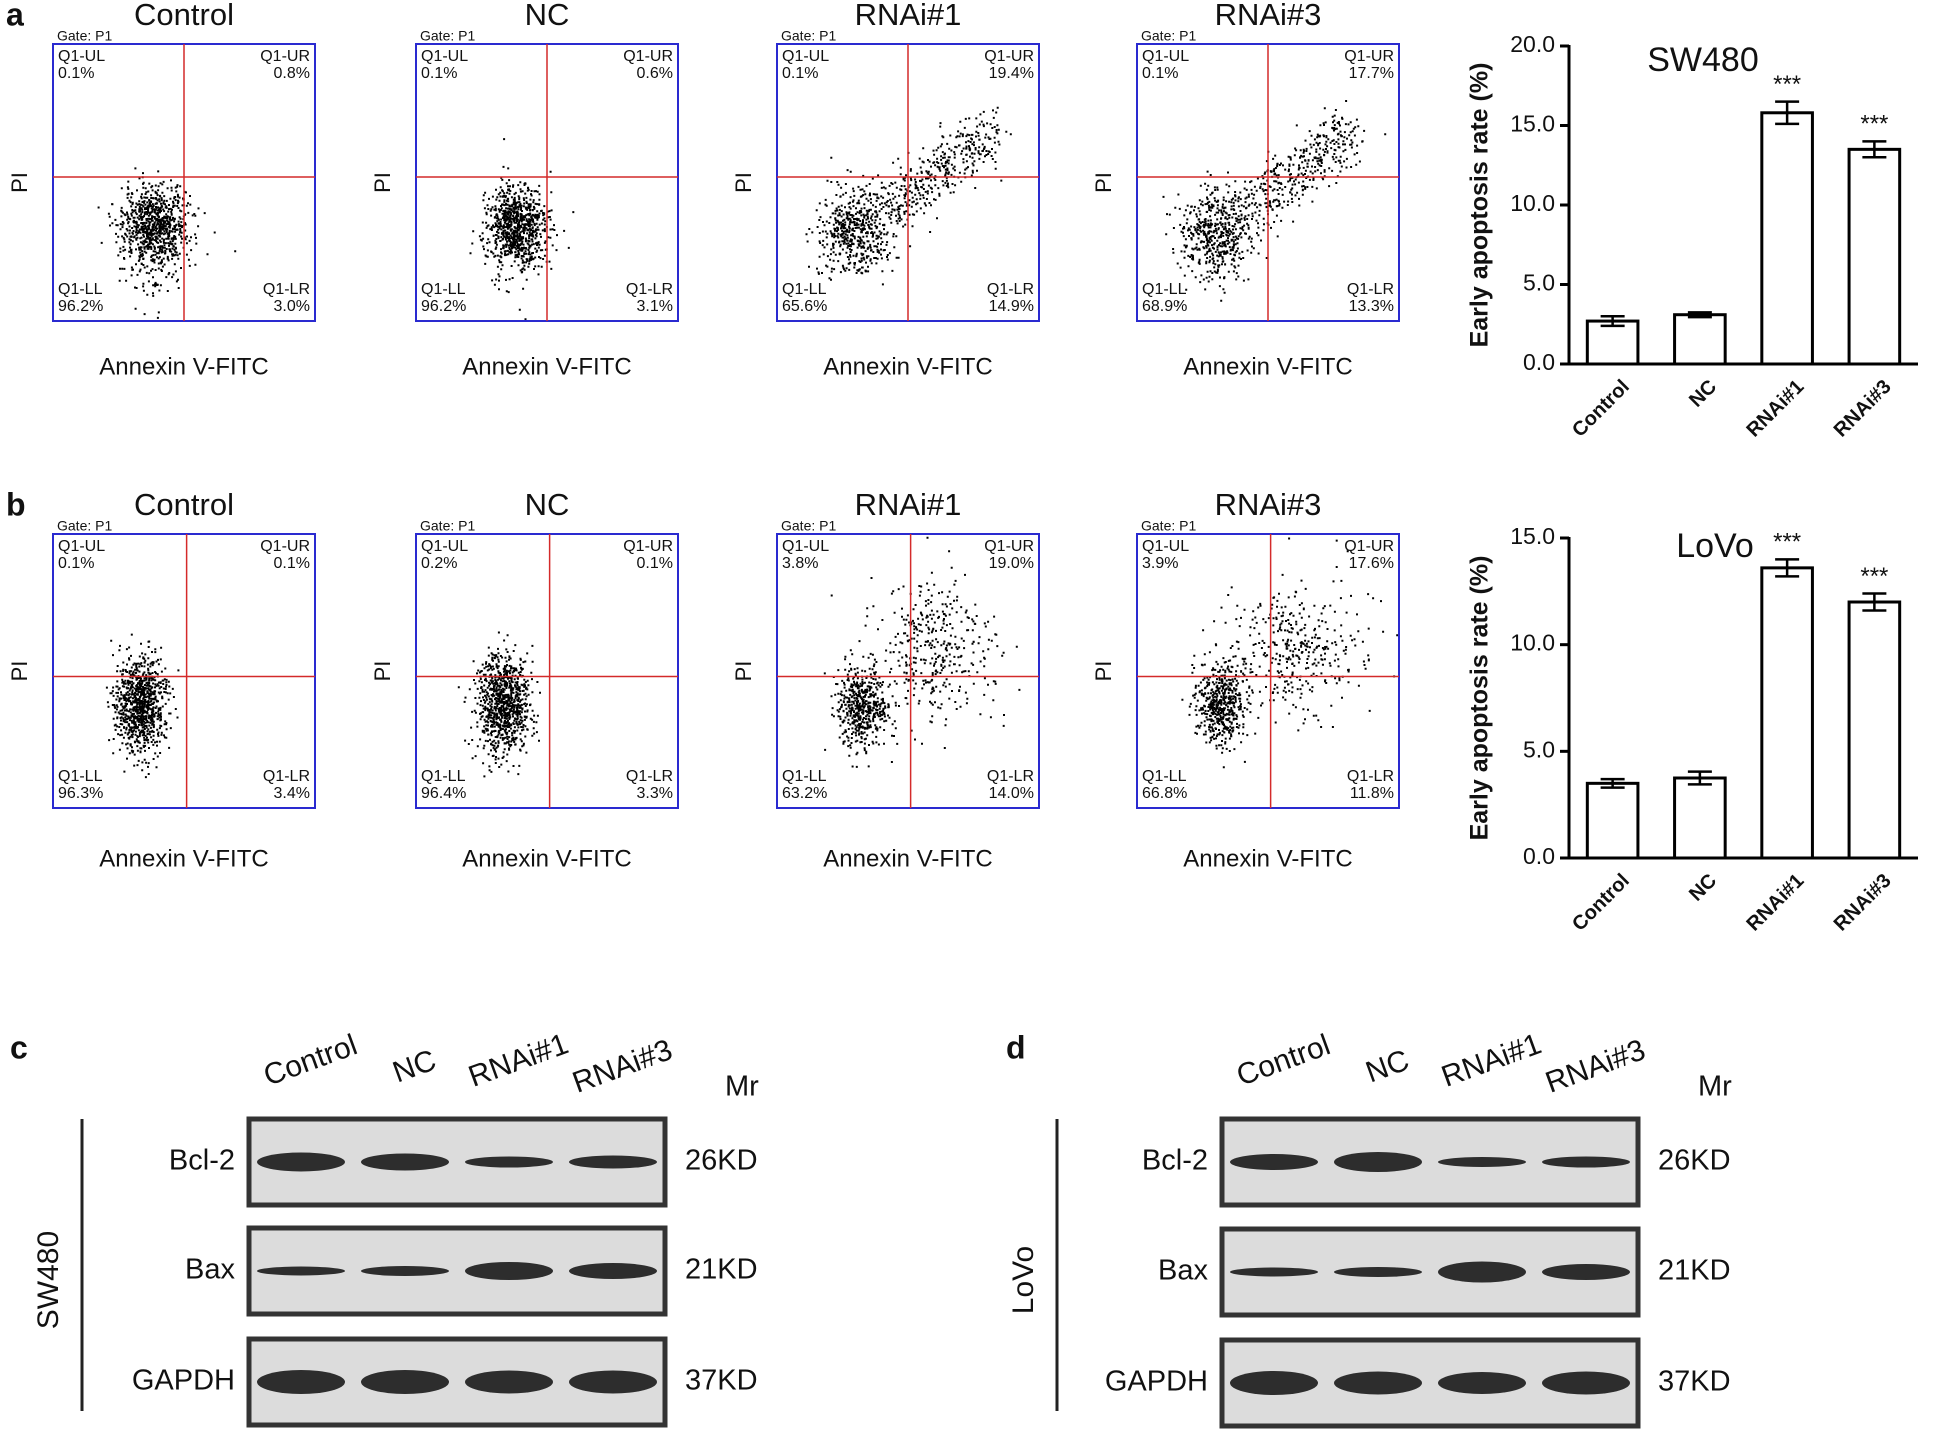  What do you see at coordinates (547, 16) in the screenshot?
I see `plot-title: NC` at bounding box center [547, 16].